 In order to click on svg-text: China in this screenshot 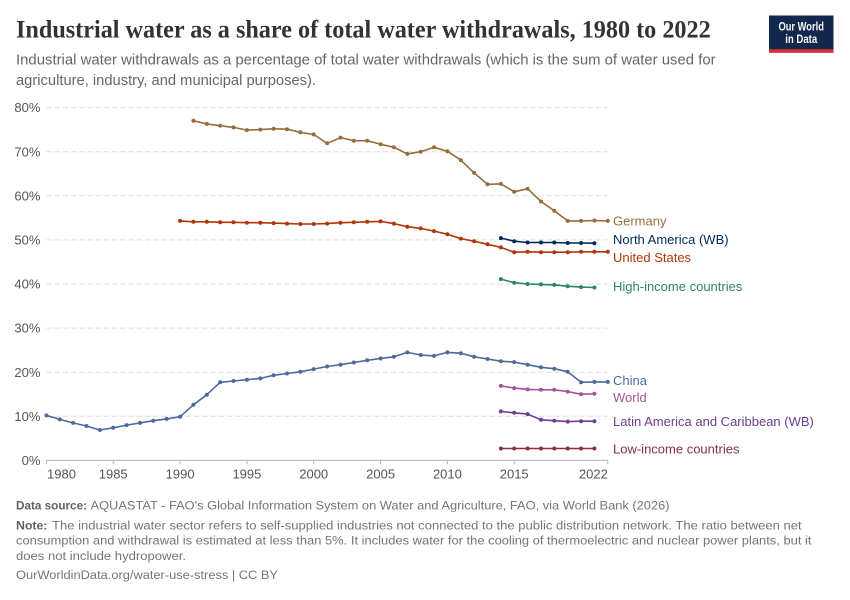, I will do `click(630, 380)`.